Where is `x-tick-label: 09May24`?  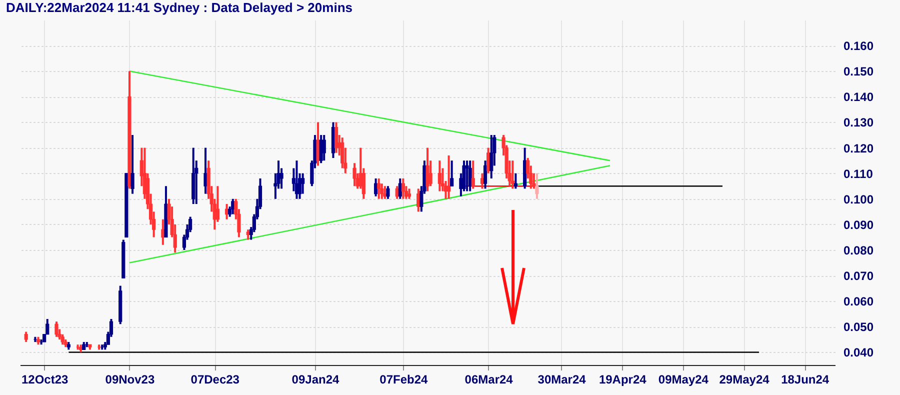 x-tick-label: 09May24 is located at coordinates (683, 379).